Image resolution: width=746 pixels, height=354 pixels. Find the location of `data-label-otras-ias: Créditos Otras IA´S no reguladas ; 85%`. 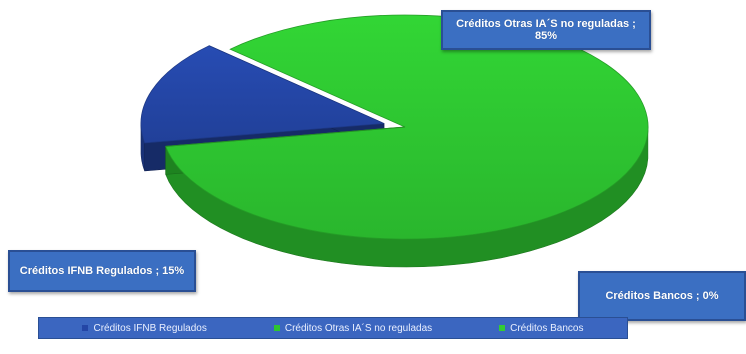

data-label-otras-ias: Créditos Otras IA´S no reguladas ; 85% is located at coordinates (546, 30).